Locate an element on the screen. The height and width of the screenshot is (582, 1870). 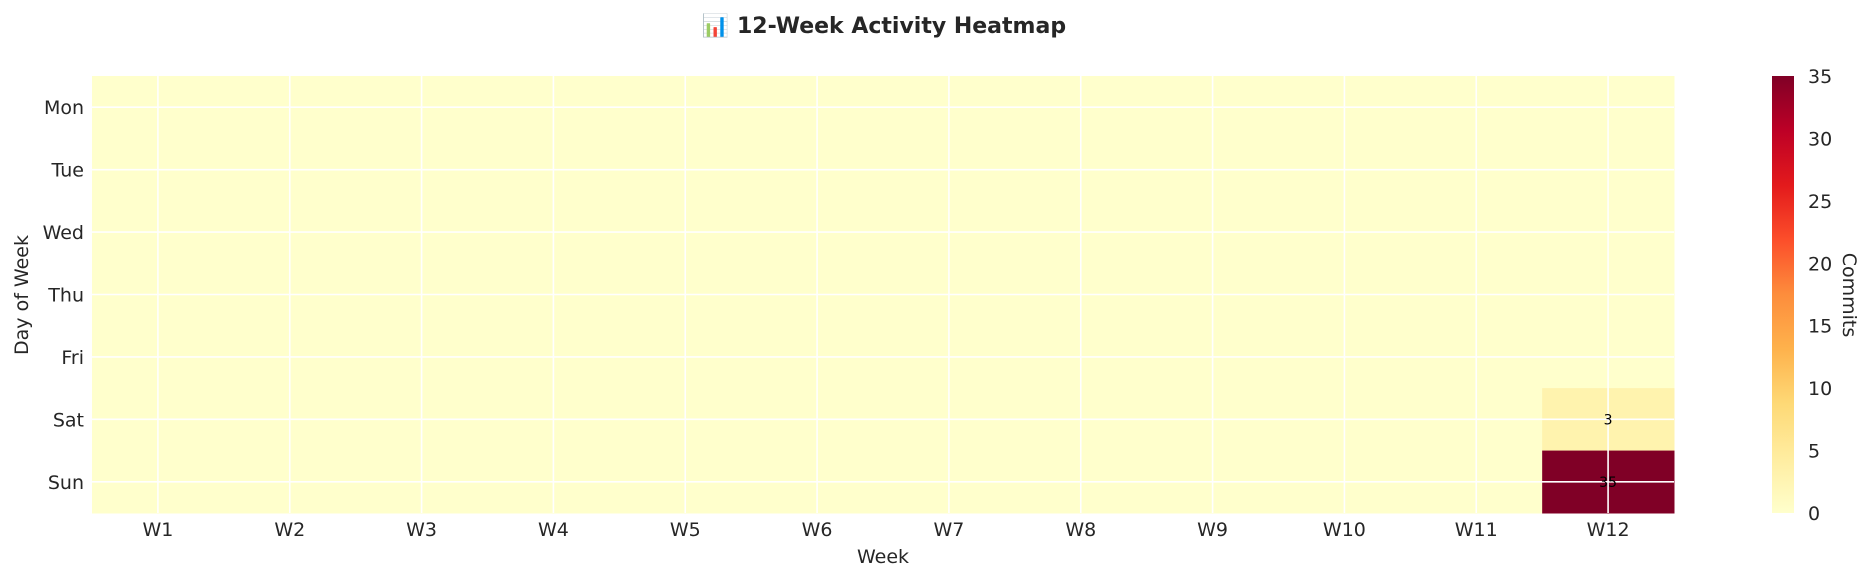
y-tick-label: Fri is located at coordinates (72, 358).